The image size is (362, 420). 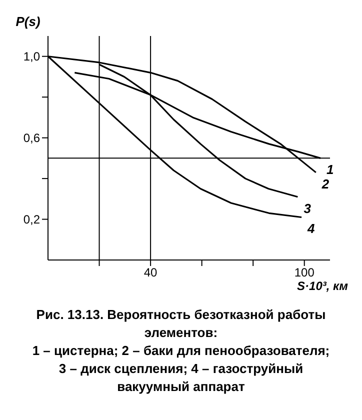 What do you see at coordinates (304, 273) in the screenshot?
I see `x-tick-label: 100` at bounding box center [304, 273].